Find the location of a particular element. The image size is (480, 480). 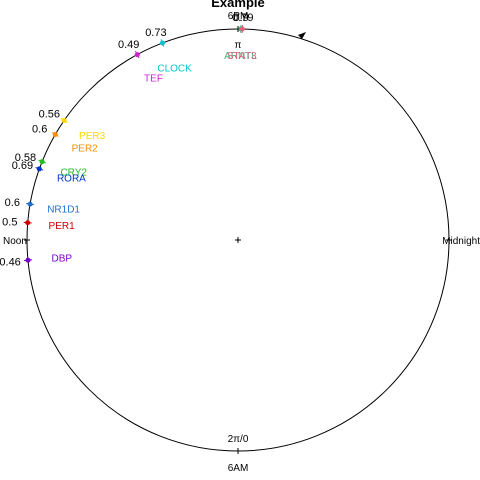

chart-title: Example is located at coordinates (237, 5).